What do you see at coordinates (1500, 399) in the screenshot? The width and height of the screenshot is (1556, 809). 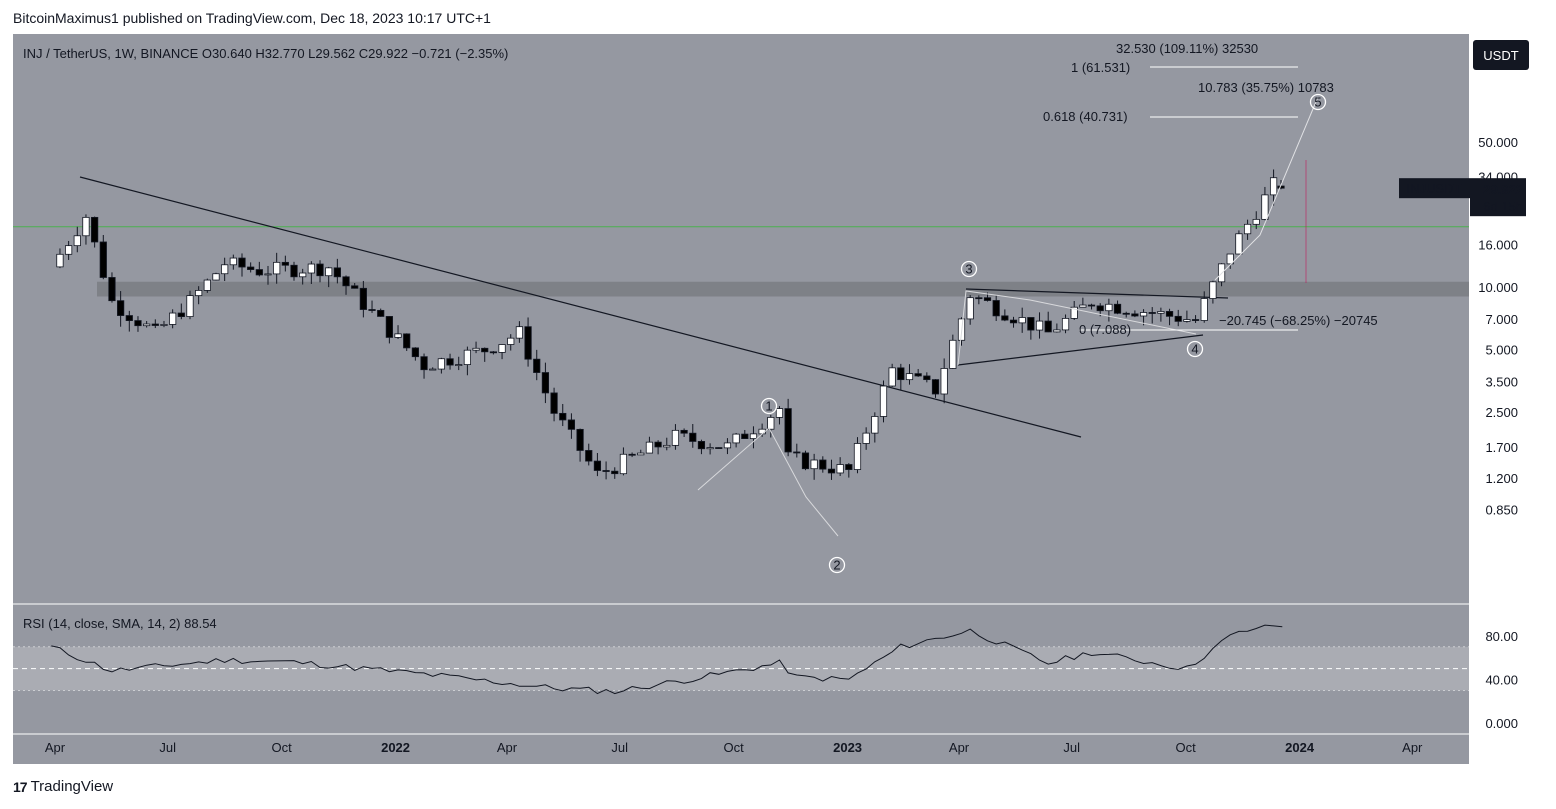 I see `price-axis` at bounding box center [1500, 399].